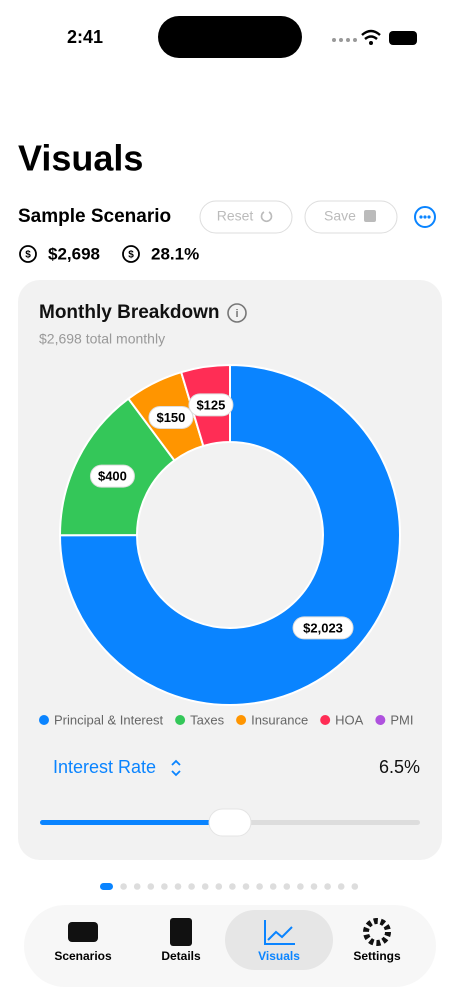 Image resolution: width=460 pixels, height=1005 pixels. What do you see at coordinates (108, 719) in the screenshot?
I see `legend-label: Principal & Interest` at bounding box center [108, 719].